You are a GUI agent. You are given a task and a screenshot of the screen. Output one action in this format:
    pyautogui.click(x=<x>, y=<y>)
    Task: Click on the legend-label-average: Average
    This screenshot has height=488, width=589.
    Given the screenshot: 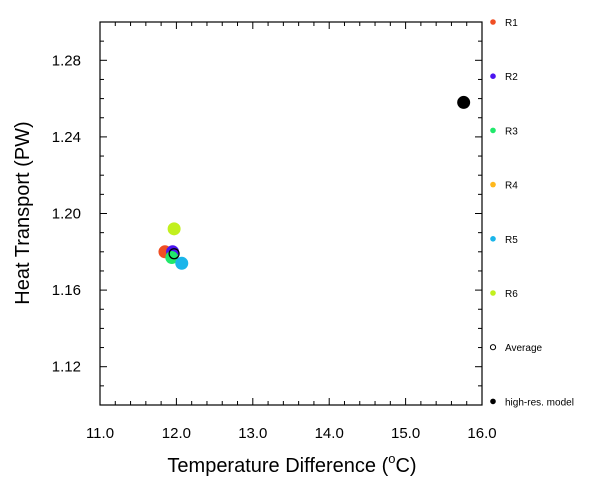 What is the action you would take?
    pyautogui.click(x=524, y=348)
    